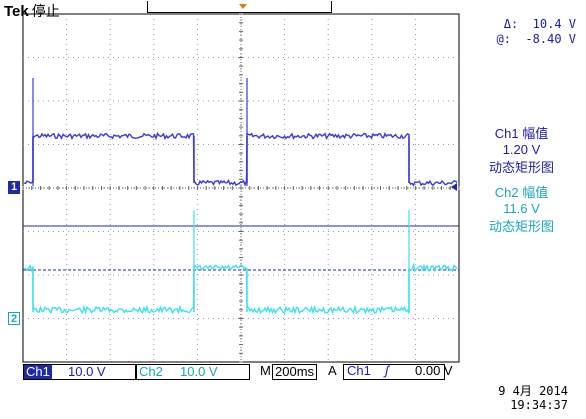 The image size is (586, 419). Describe the element at coordinates (539, 405) in the screenshot. I see `time-text: 19:34:37` at that location.